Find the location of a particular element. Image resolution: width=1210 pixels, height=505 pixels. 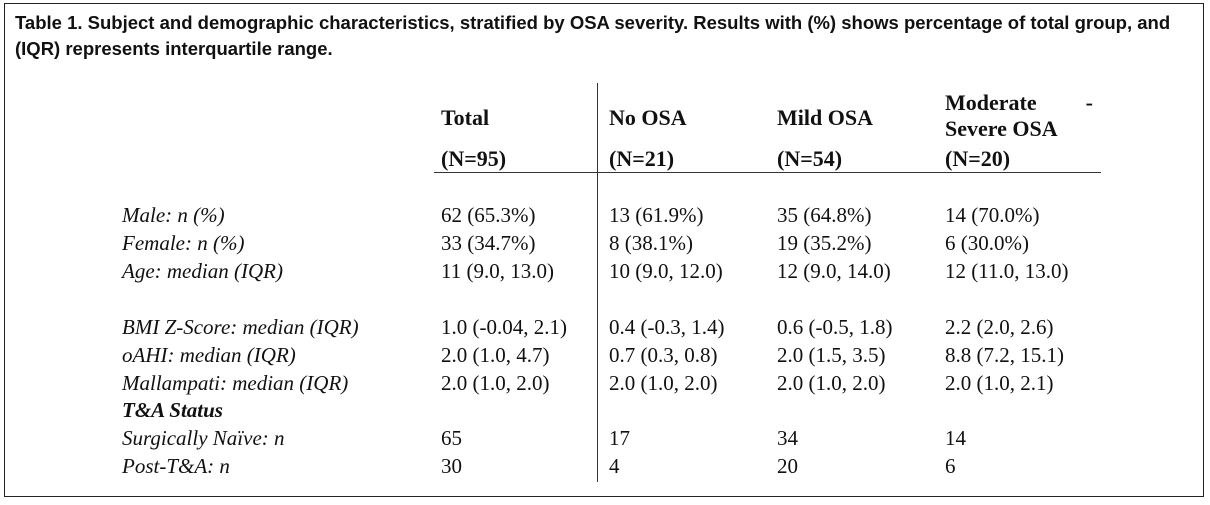

cell-female-total: 33 (34.7%) is located at coordinates (488, 243).